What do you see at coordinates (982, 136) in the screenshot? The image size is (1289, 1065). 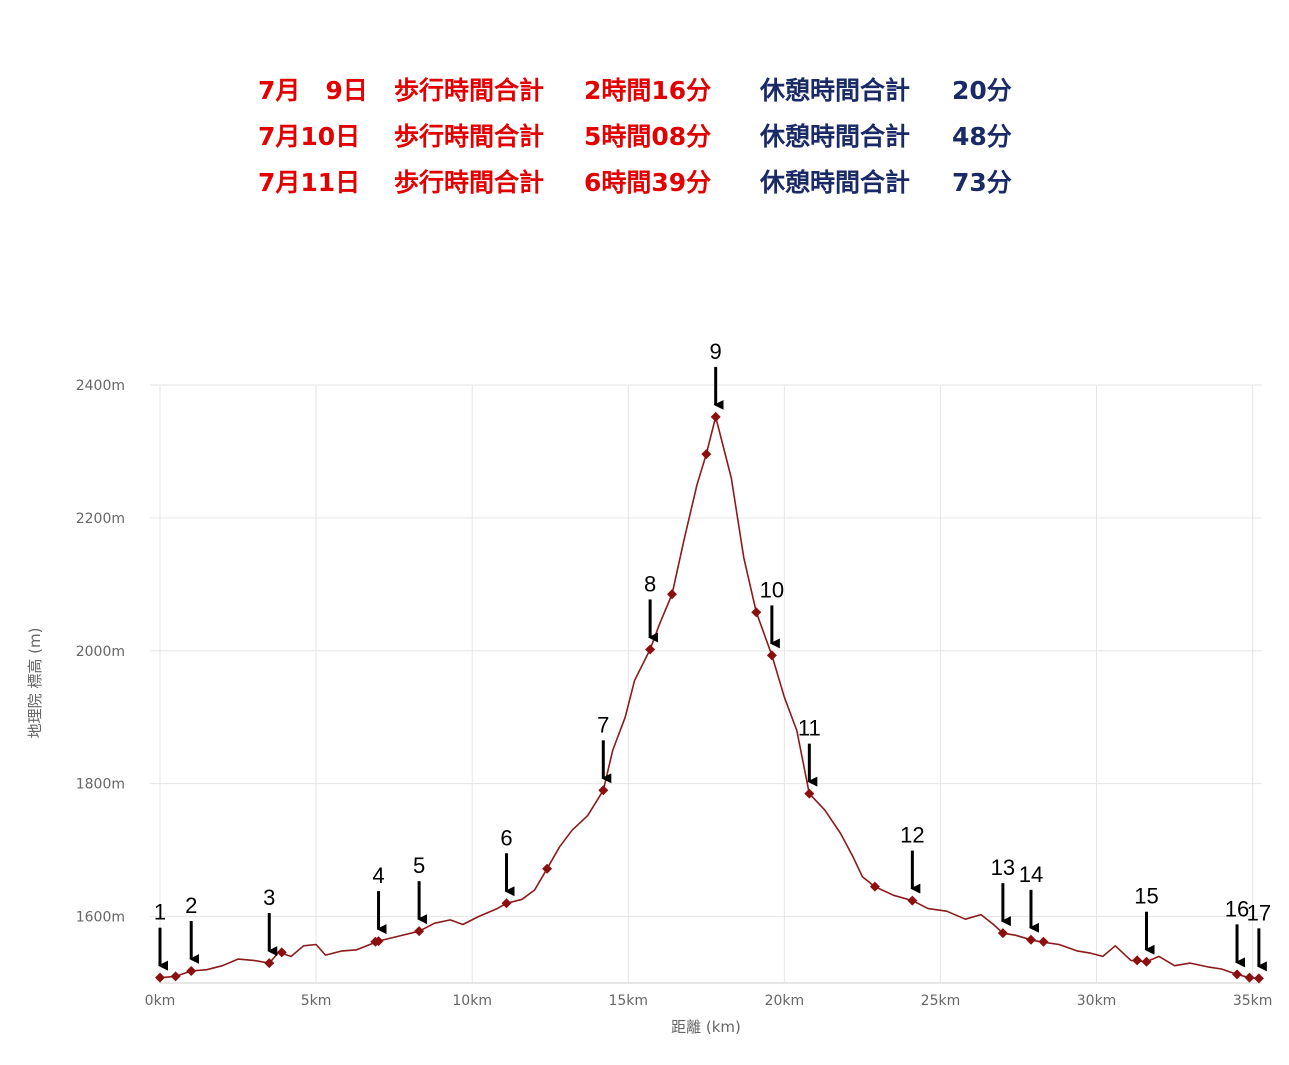 I see `rest-time-value: 48分` at bounding box center [982, 136].